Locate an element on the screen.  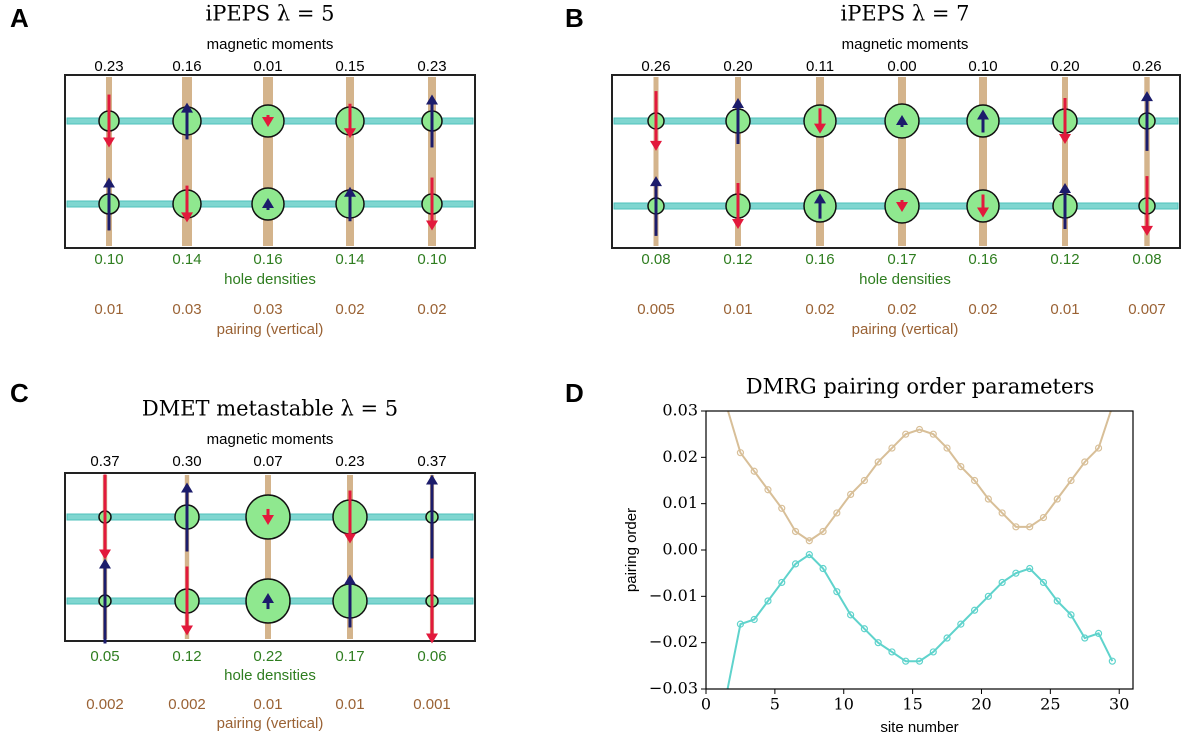
moment-value: 0.07 is located at coordinates (267, 461).